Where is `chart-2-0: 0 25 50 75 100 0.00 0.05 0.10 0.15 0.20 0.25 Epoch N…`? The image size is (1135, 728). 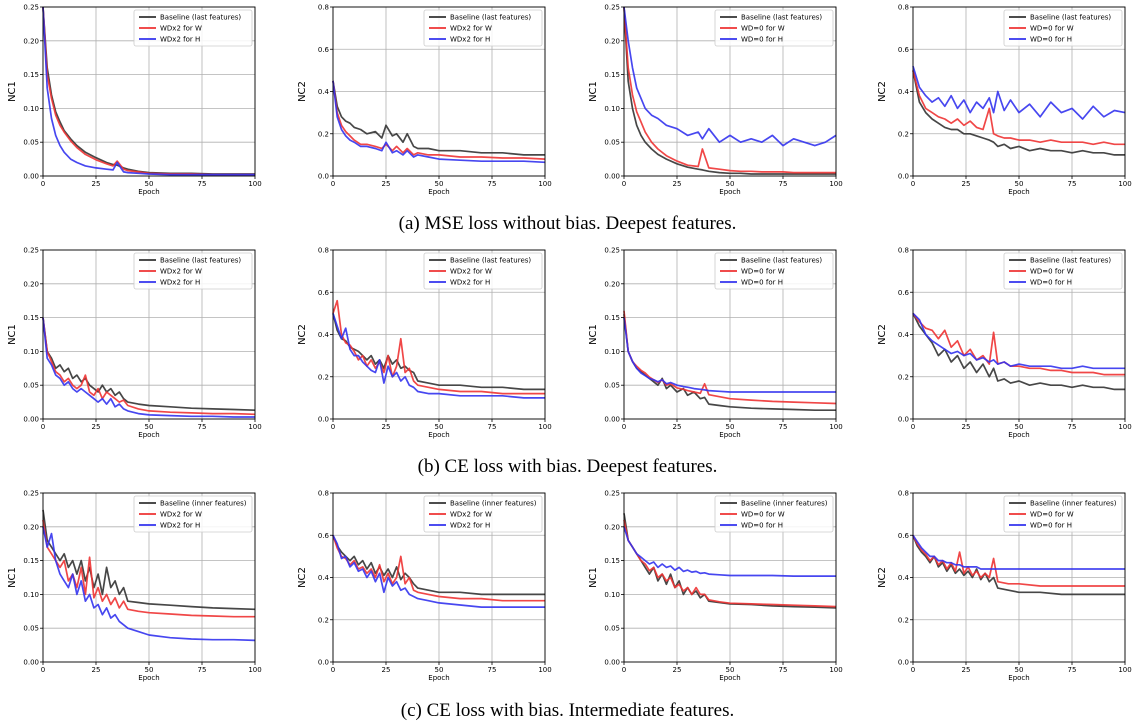 chart-2-0: 0 25 50 75 100 0.00 0.05 0.10 0.15 0.20 0.25 Epoch N… is located at coordinates (134, 586).